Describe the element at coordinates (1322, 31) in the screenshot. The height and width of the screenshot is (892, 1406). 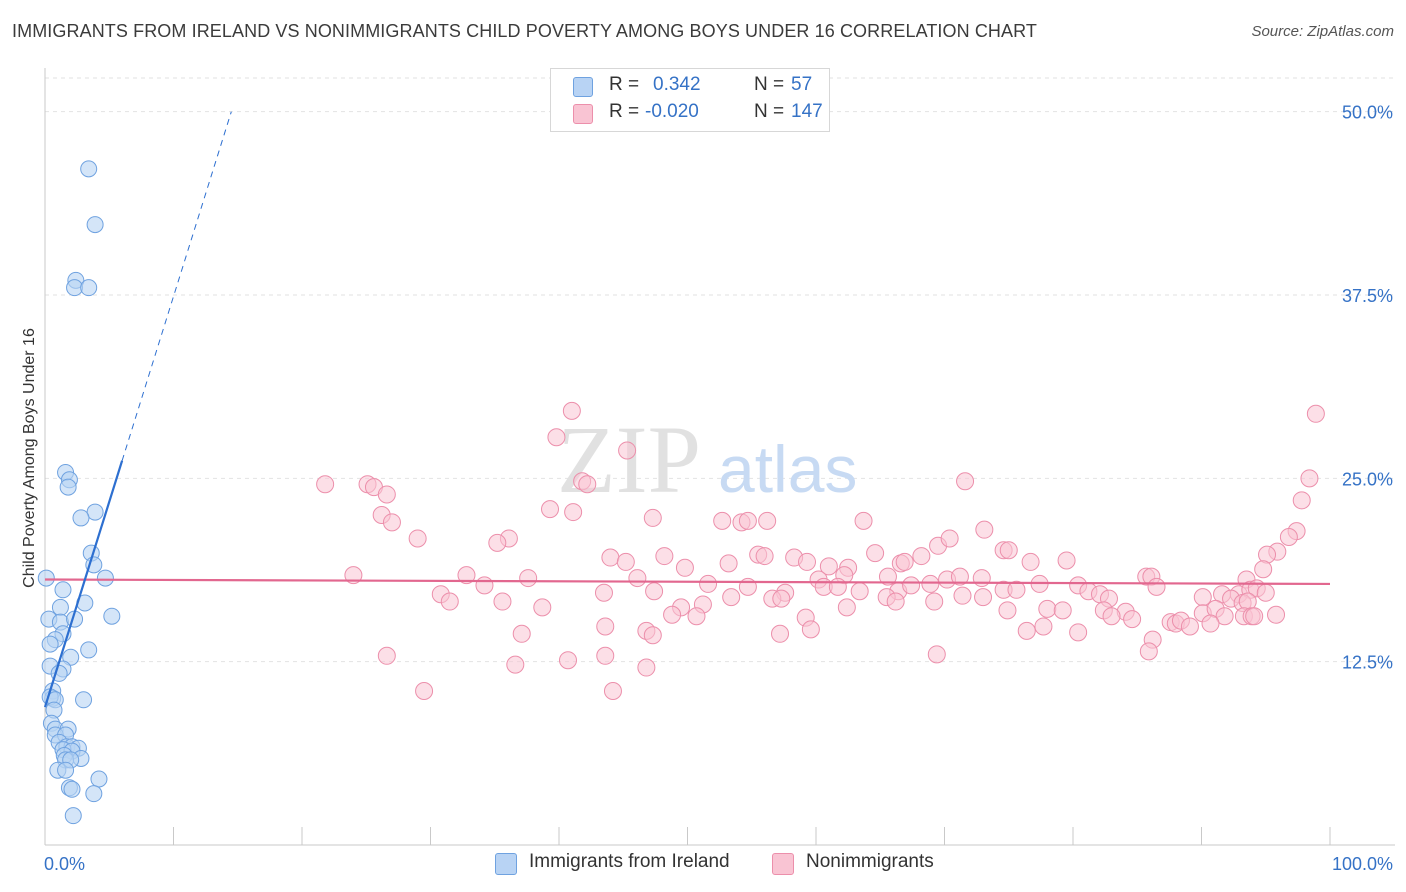
I see `source-label: Source: ZipAtlas.com` at that location.